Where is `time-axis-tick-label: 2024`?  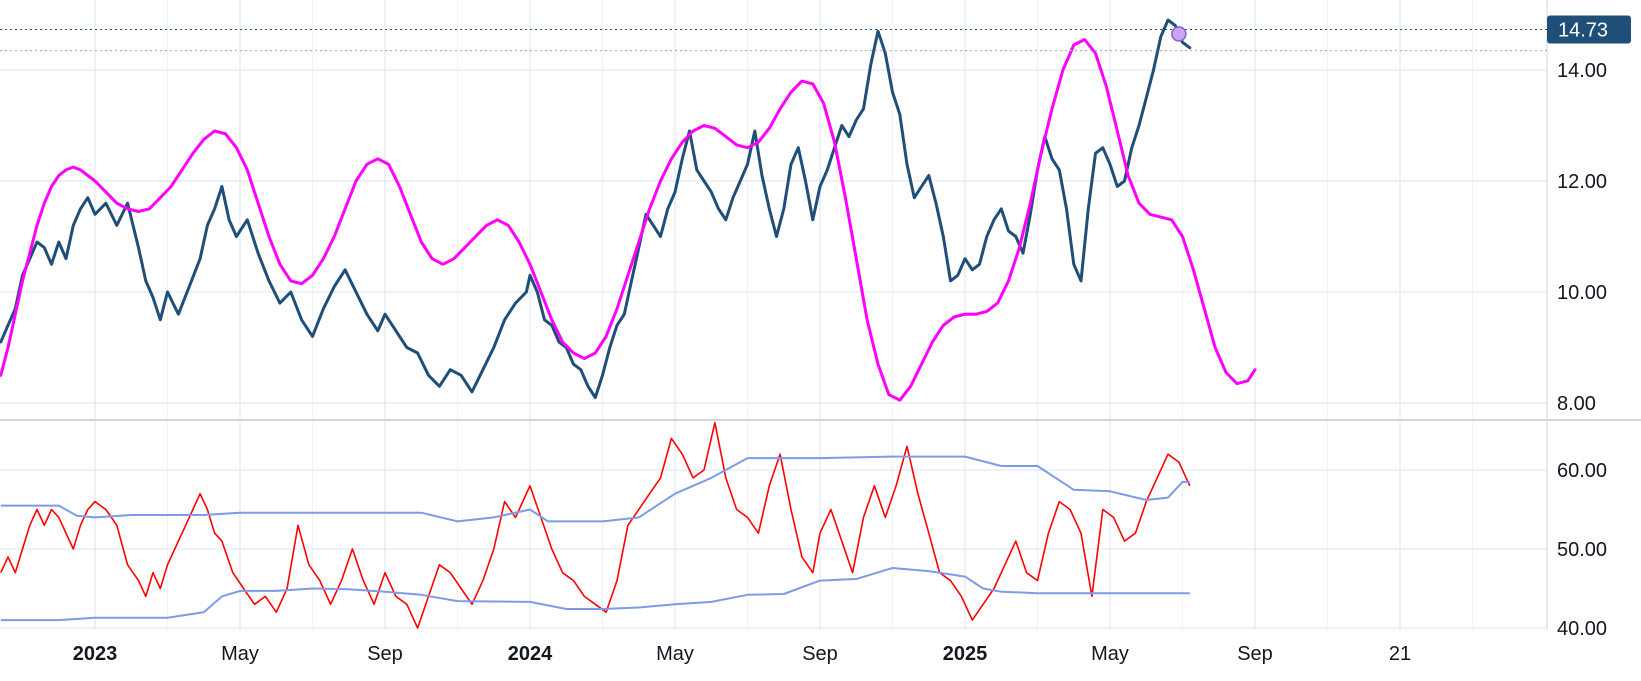 time-axis-tick-label: 2024 is located at coordinates (530, 654).